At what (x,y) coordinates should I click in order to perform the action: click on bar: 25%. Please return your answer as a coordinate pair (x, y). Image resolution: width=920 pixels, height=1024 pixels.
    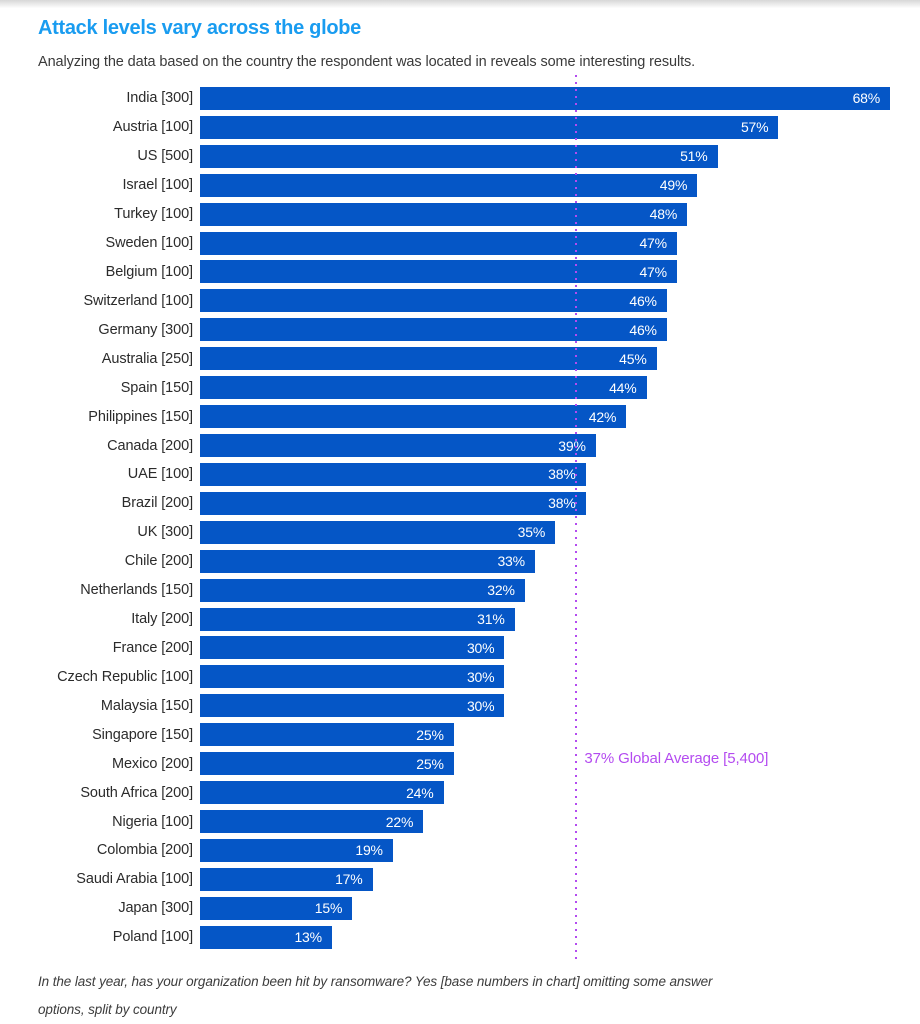
    Looking at the image, I should click on (327, 764).